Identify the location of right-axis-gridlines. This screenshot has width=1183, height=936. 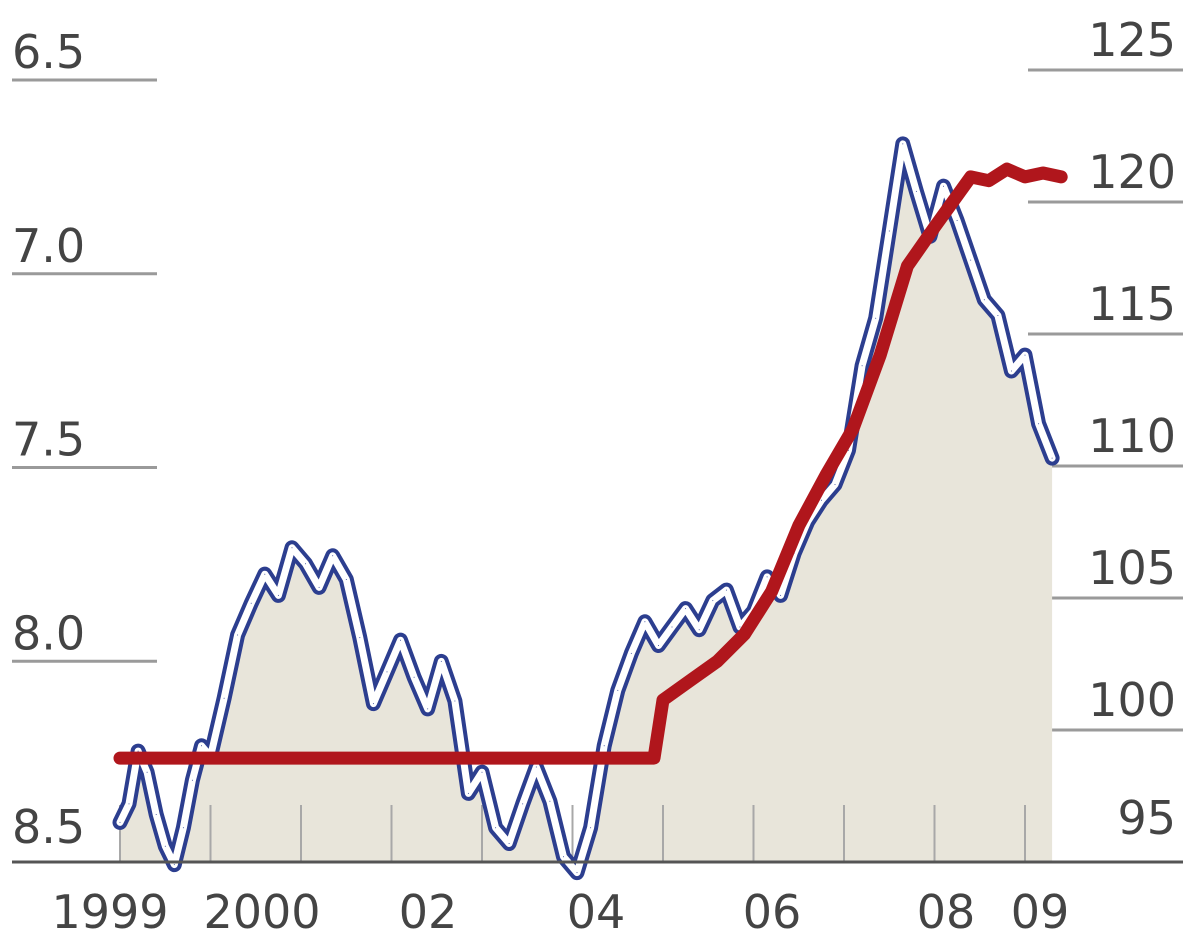
(1105, 400).